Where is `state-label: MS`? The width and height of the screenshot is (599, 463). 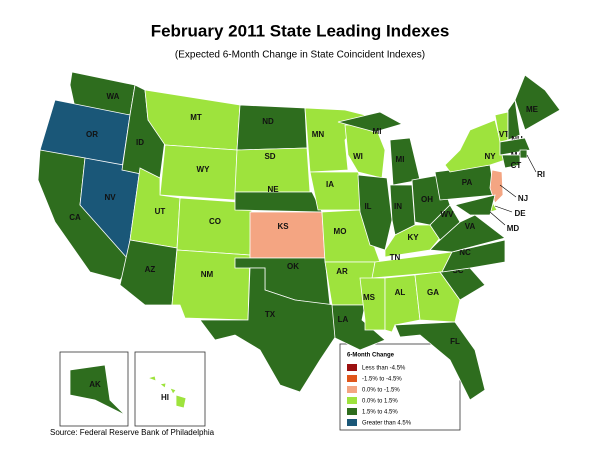 state-label: MS is located at coordinates (369, 297).